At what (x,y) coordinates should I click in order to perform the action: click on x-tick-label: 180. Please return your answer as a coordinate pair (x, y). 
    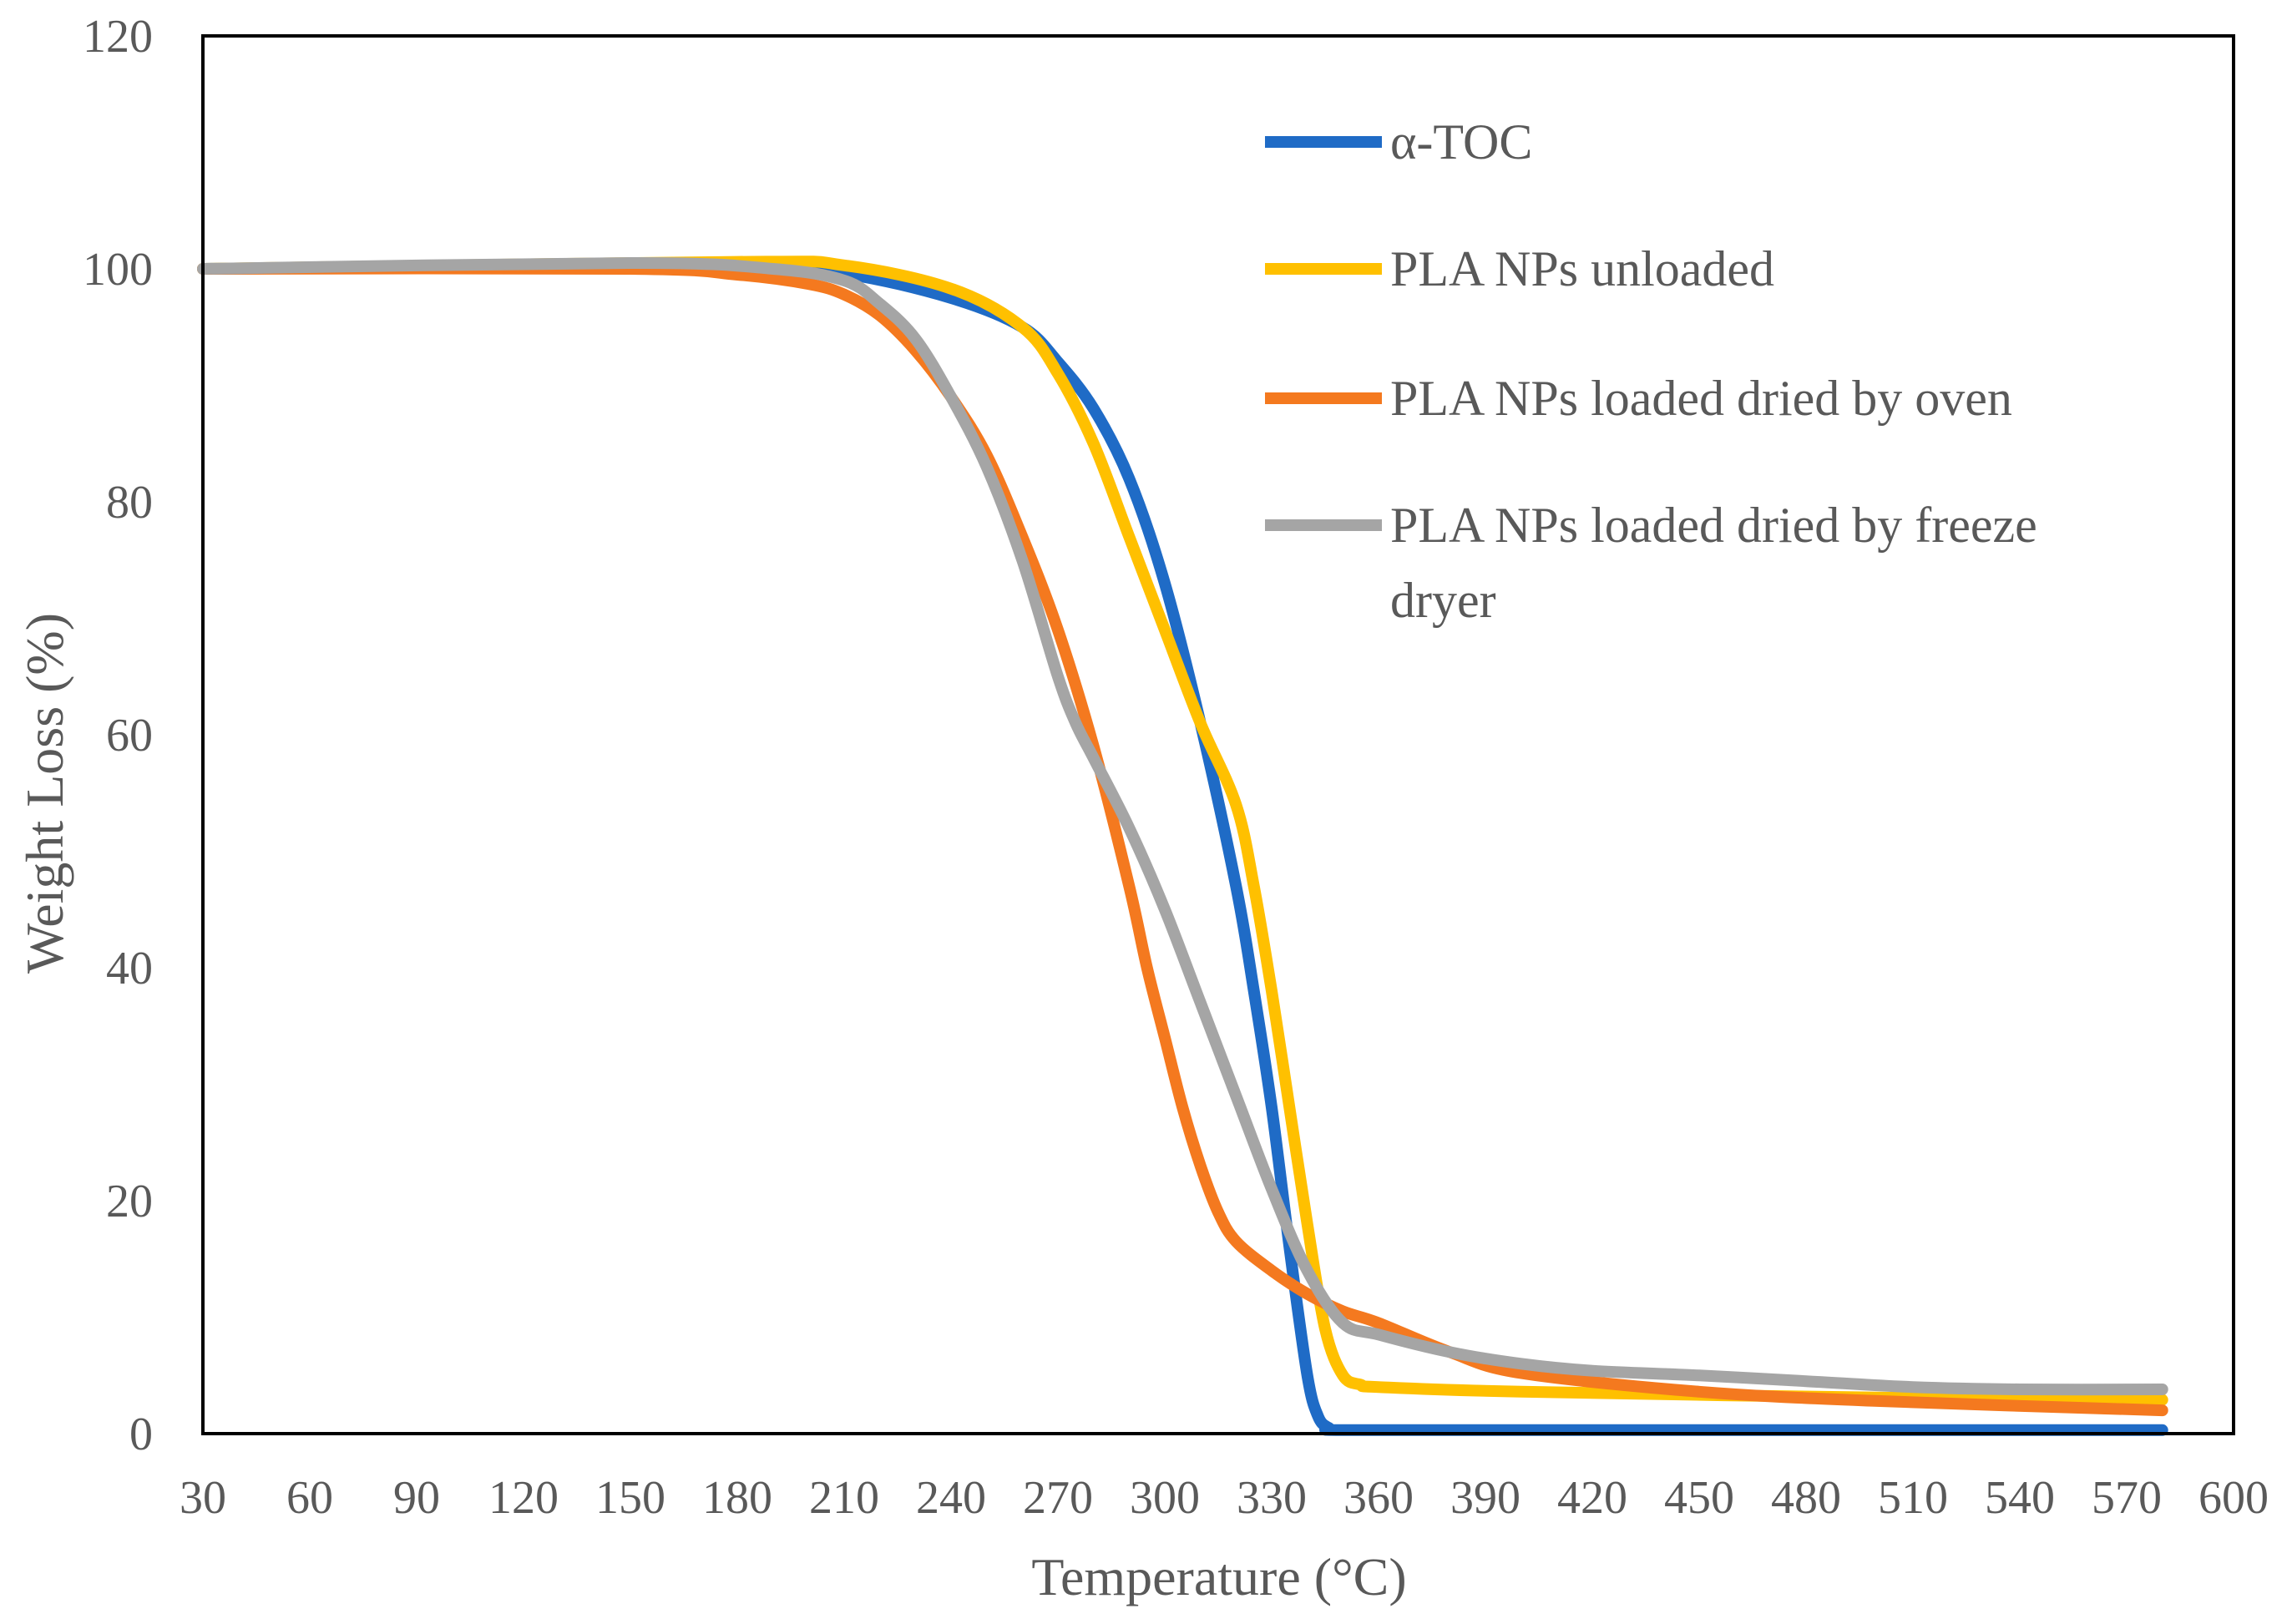
    Looking at the image, I should click on (737, 1498).